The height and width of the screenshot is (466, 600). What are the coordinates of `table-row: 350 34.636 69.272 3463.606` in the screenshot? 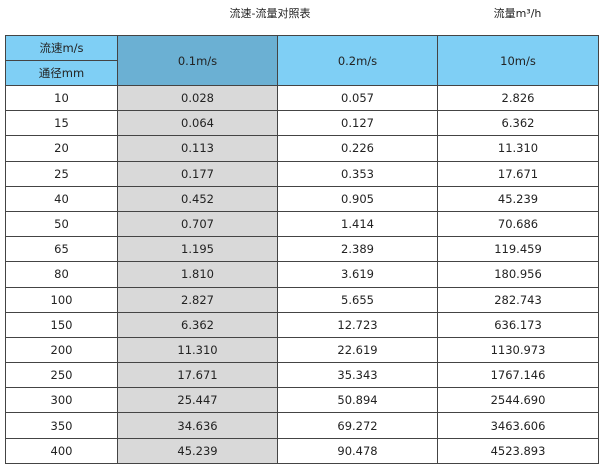 It's located at (302, 425).